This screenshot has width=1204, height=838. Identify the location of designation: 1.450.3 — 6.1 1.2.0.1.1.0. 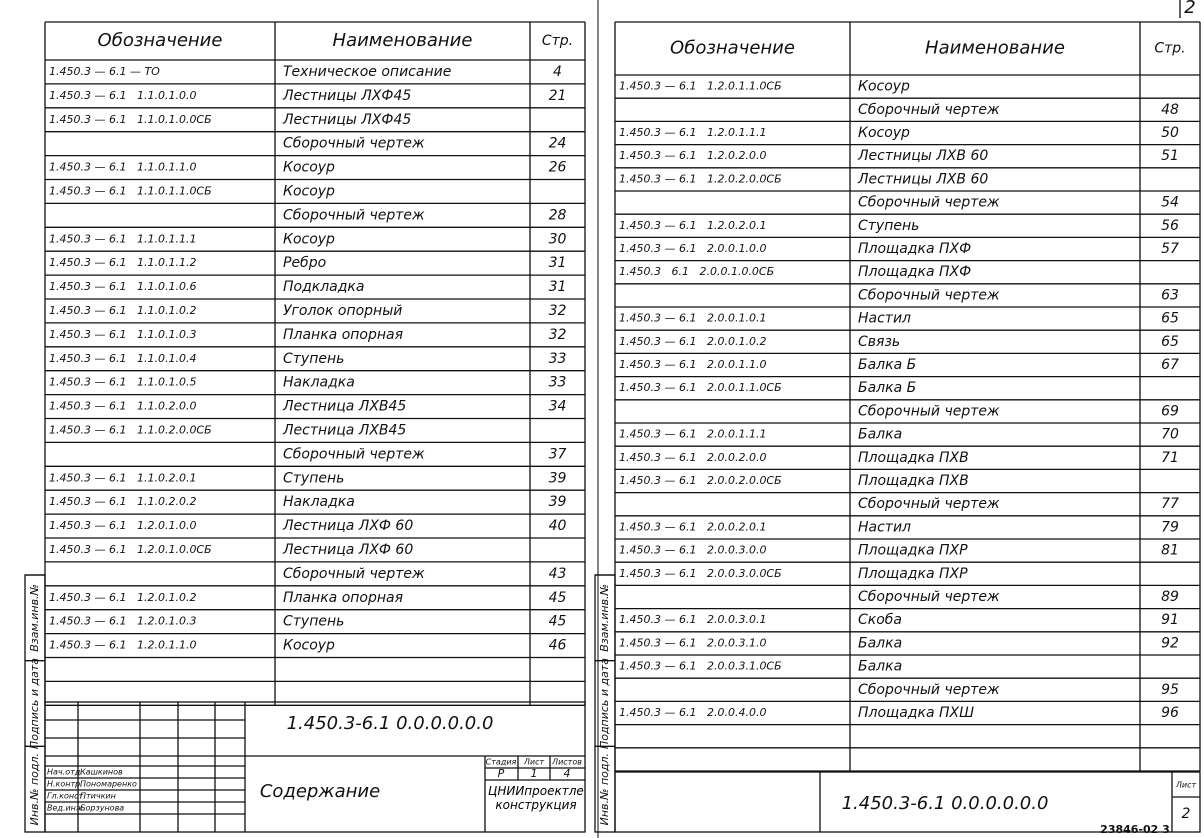
(122, 645).